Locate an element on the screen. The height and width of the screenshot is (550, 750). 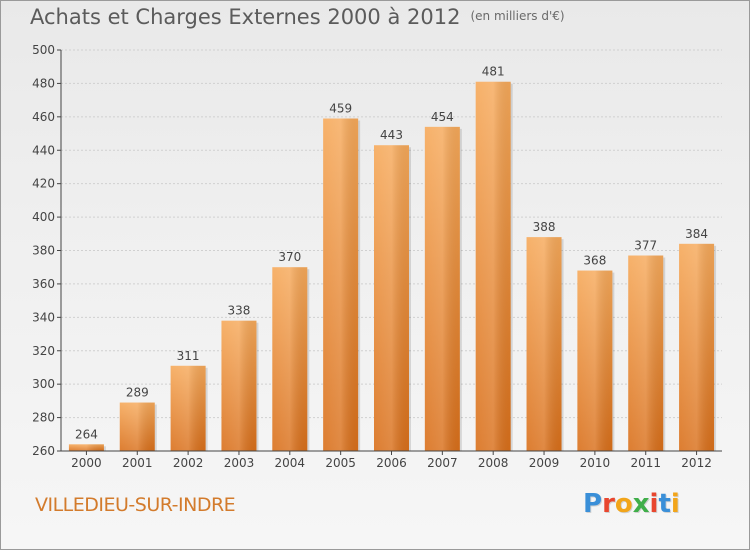
x-tick-label: 2012 is located at coordinates (696, 463).